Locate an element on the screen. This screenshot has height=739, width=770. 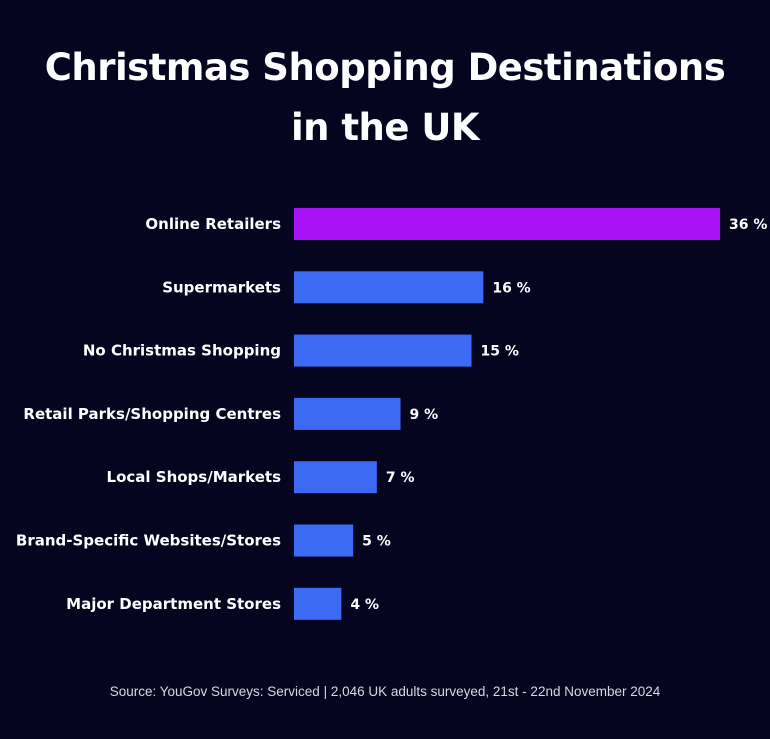
value-label-5: 5 % is located at coordinates (376, 542).